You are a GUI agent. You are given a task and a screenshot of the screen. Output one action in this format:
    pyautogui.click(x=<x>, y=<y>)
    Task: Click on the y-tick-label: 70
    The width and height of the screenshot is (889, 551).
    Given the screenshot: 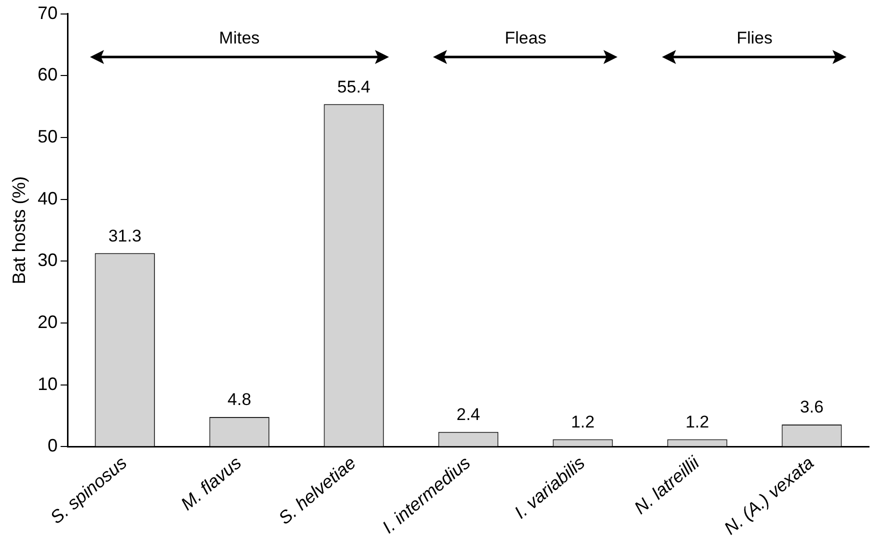 What is the action you would take?
    pyautogui.click(x=48, y=12)
    